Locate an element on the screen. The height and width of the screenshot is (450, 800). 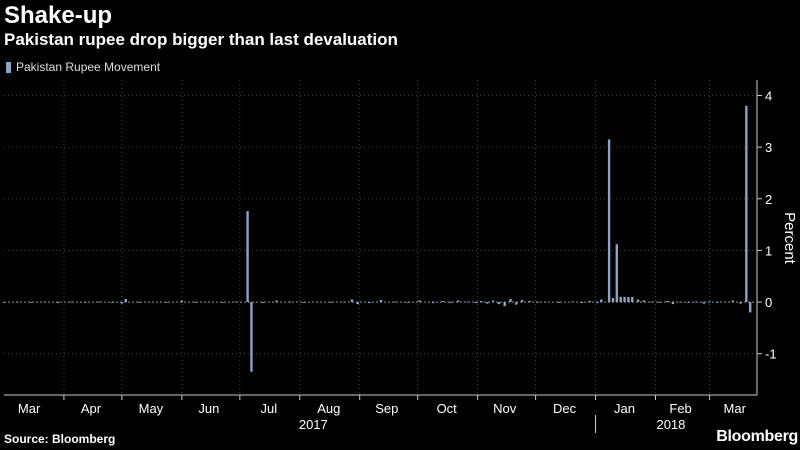
x-month-label: Feb is located at coordinates (680, 408).